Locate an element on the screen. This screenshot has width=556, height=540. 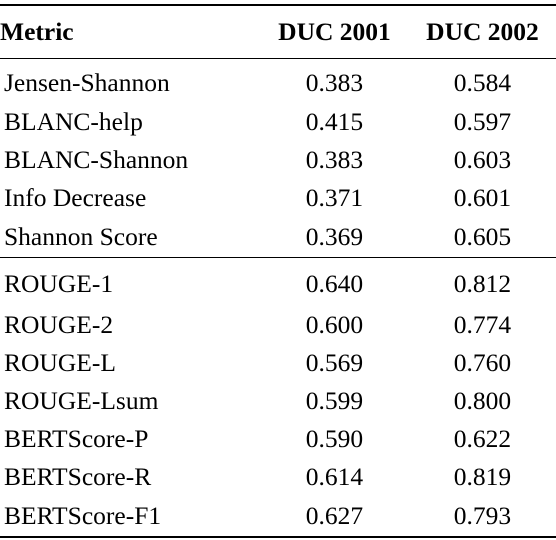
duc-2002-value: 0.760 is located at coordinates (482, 362).